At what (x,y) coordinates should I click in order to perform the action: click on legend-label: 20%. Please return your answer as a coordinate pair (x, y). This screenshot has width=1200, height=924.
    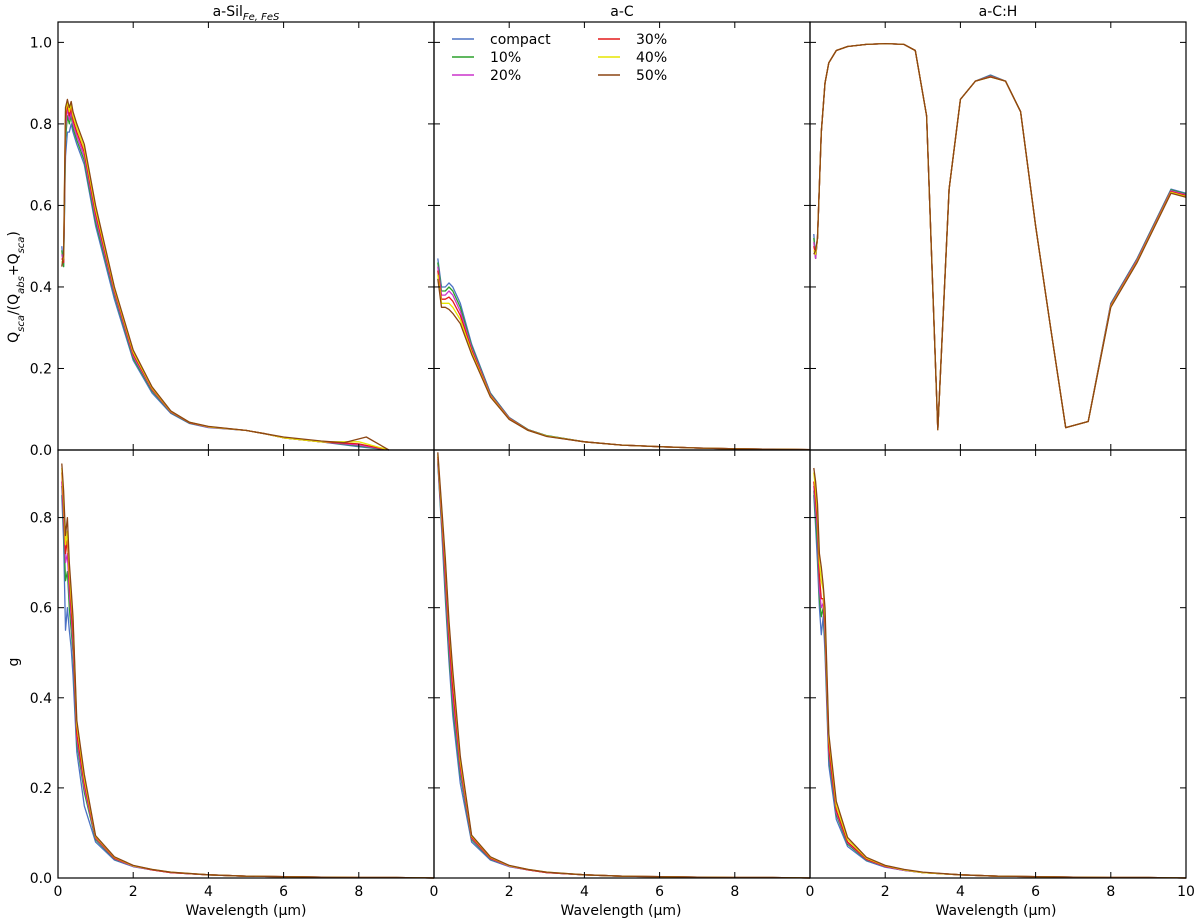
    Looking at the image, I should click on (505, 76).